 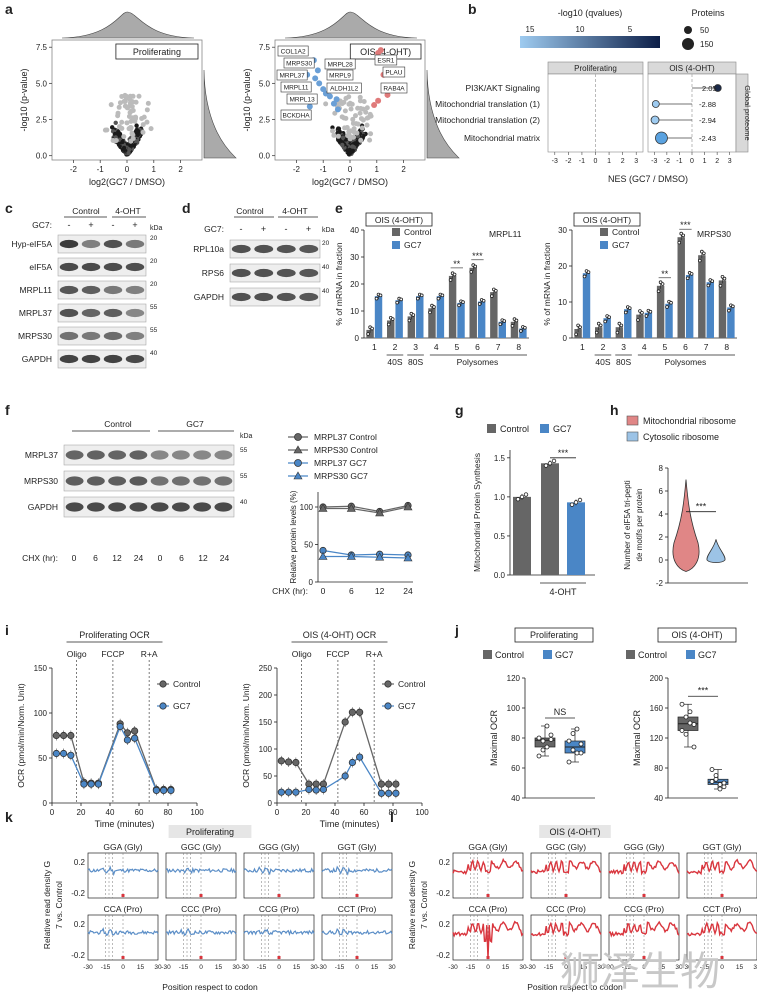 I want to click on legend-swatch, so click(x=630, y=654).